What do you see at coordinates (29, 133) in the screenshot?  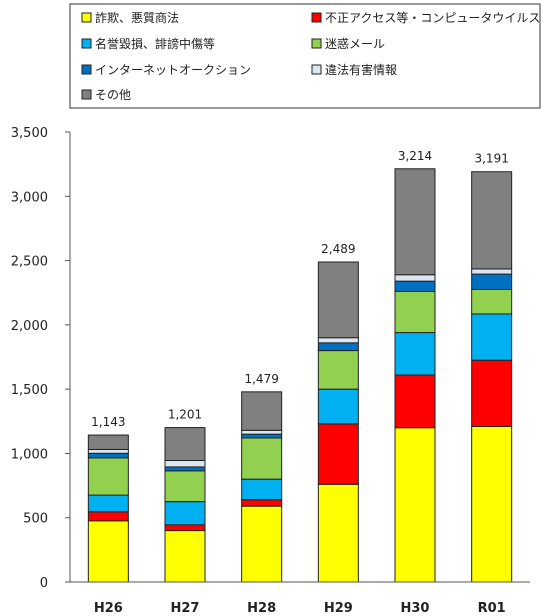 I see `y-tick-label: 3,500` at bounding box center [29, 133].